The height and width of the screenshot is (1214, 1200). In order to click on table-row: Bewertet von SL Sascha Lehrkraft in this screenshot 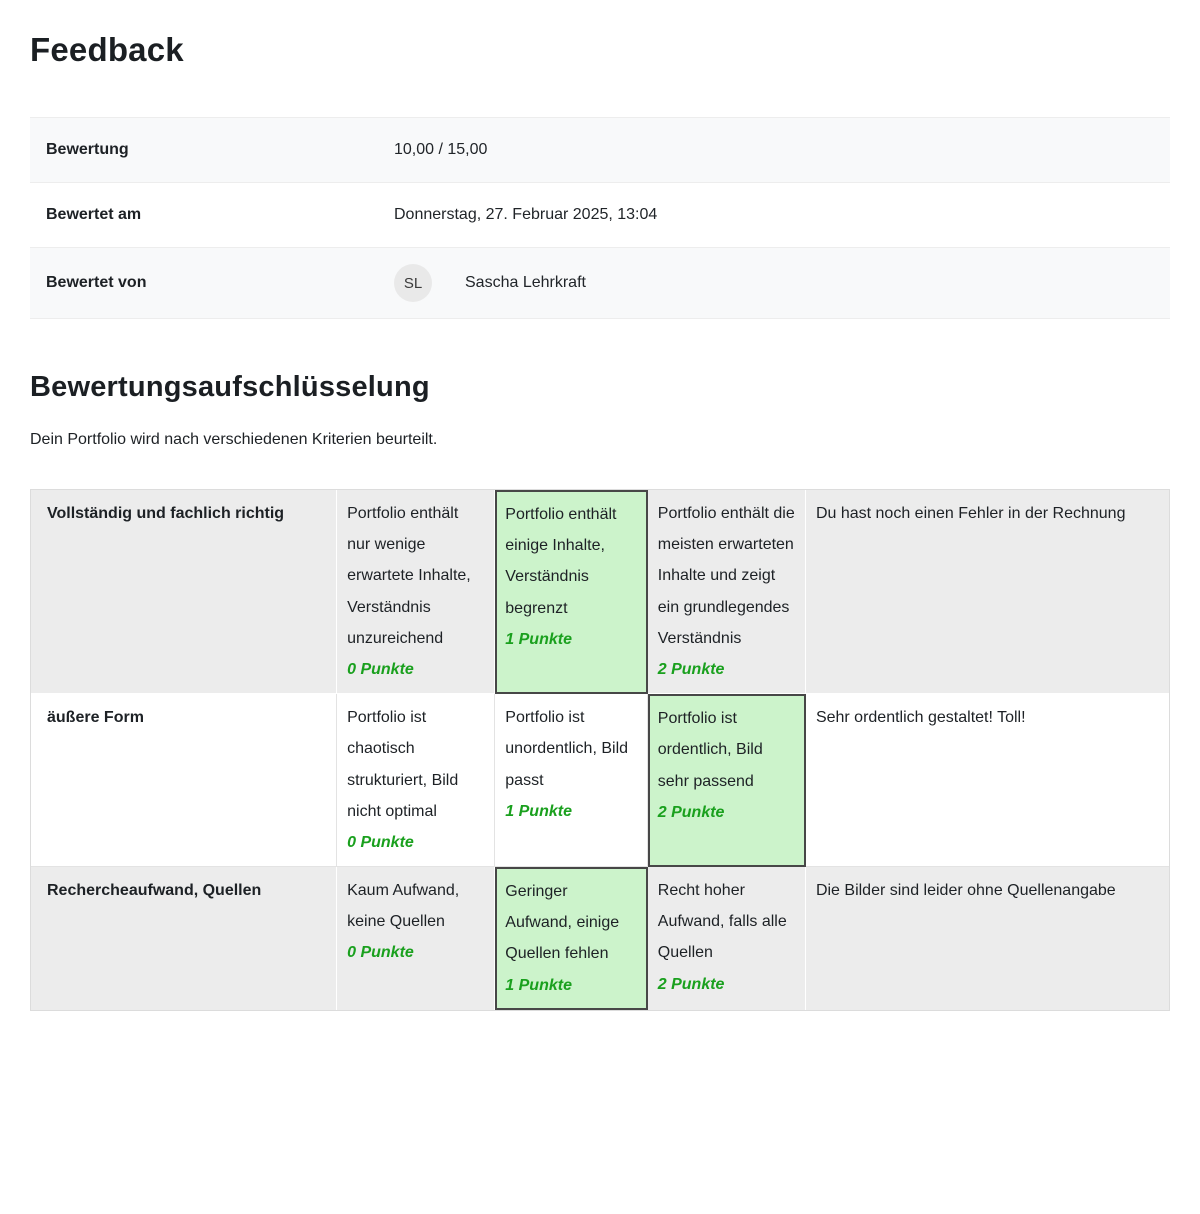, I will do `click(600, 283)`.